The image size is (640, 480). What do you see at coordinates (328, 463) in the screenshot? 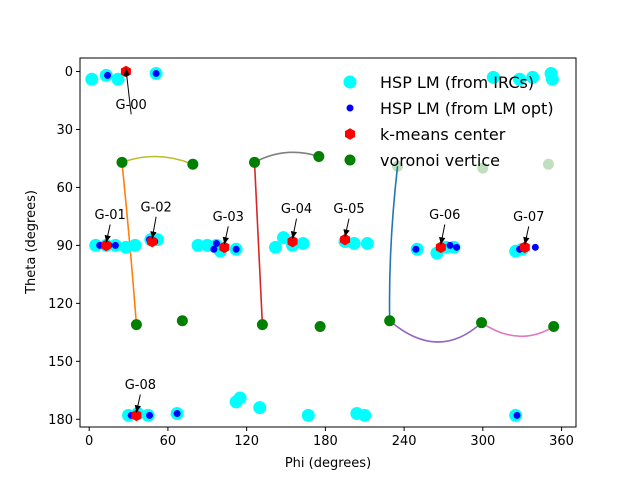
I see `x-axis-label: Phi (degrees)` at bounding box center [328, 463].